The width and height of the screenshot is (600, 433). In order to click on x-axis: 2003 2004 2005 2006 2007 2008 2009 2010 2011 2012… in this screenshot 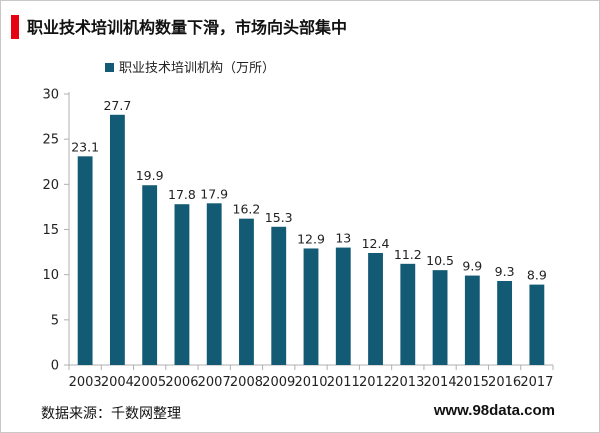, I will do `click(311, 377)`.